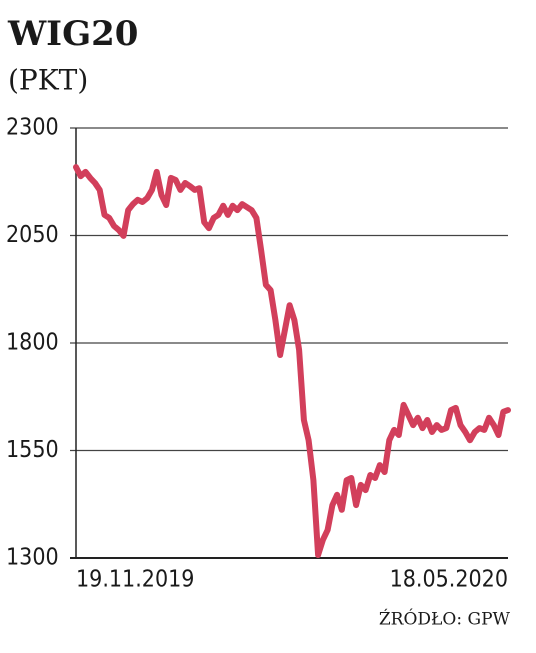 This screenshot has height=653, width=536. I want to click on y-tick-label: 2300, so click(32, 128).